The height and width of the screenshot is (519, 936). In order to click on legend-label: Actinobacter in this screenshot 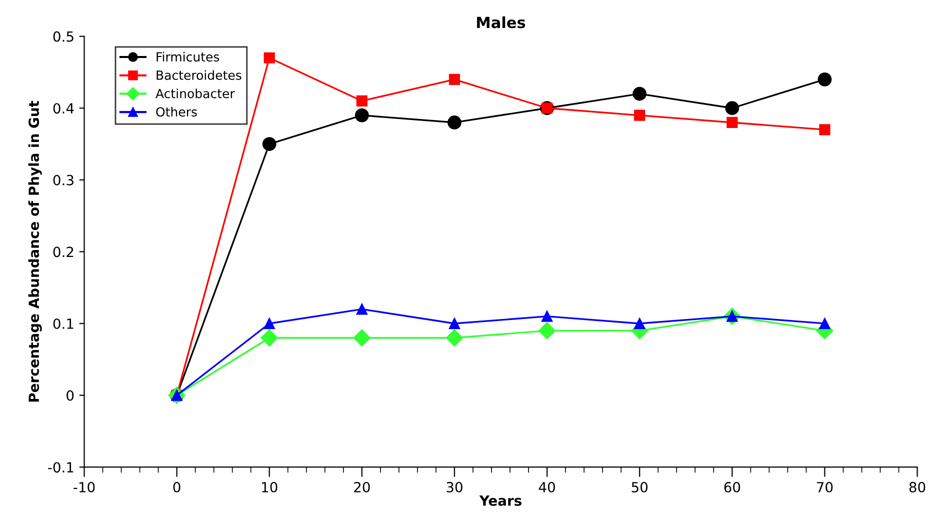, I will do `click(195, 93)`.